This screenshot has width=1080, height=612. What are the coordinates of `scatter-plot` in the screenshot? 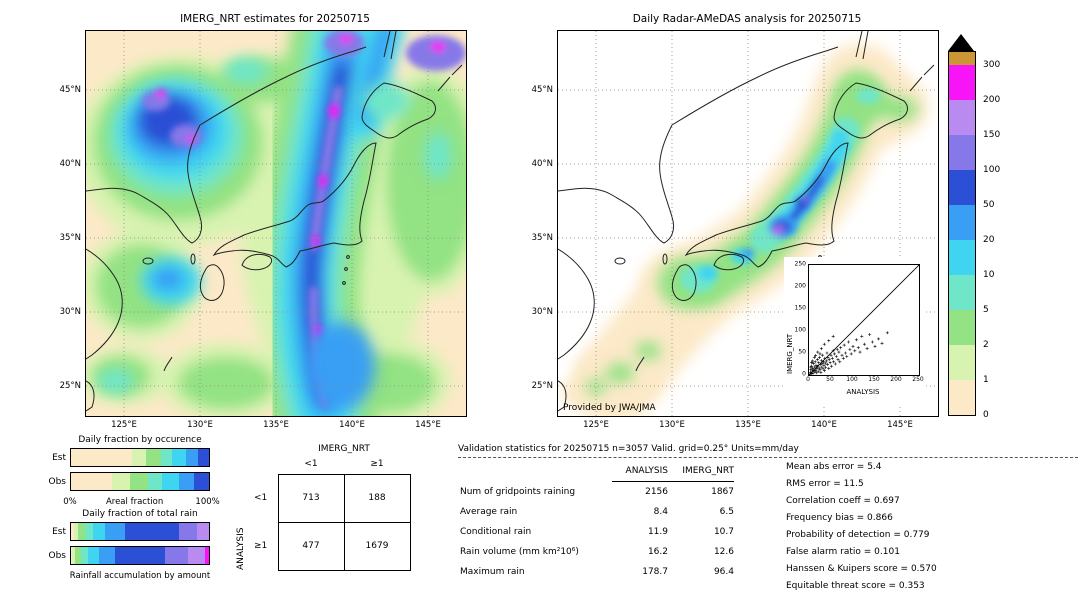 It's located at (864, 320).